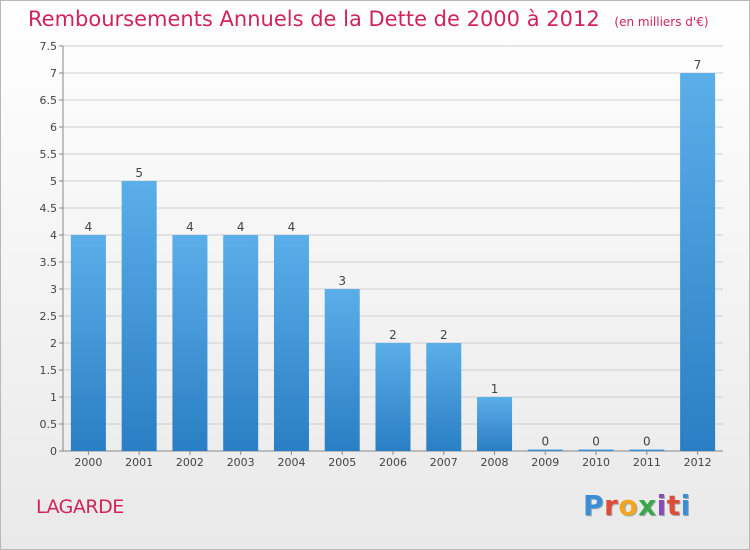 This screenshot has height=550, width=750. Describe the element at coordinates (53, 397) in the screenshot. I see `y-tick-label: 1` at that location.